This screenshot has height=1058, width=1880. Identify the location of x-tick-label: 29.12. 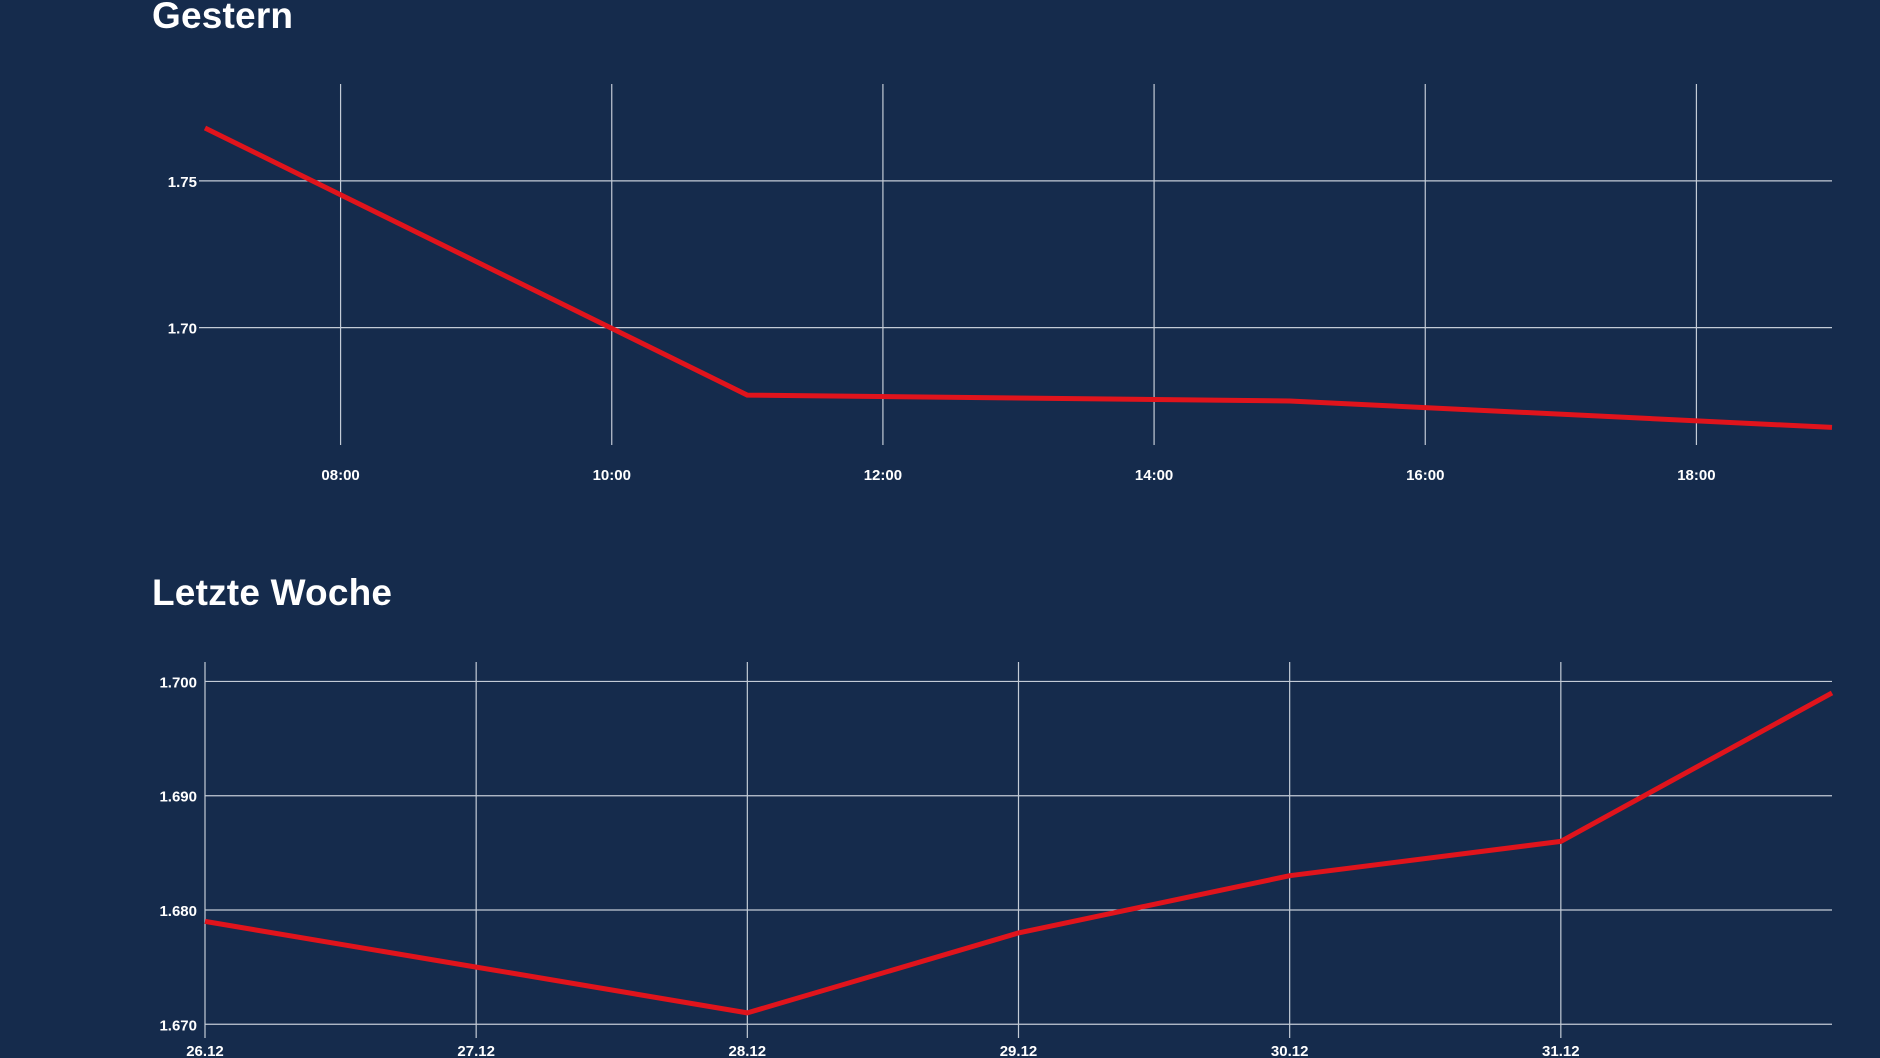
(1019, 1050).